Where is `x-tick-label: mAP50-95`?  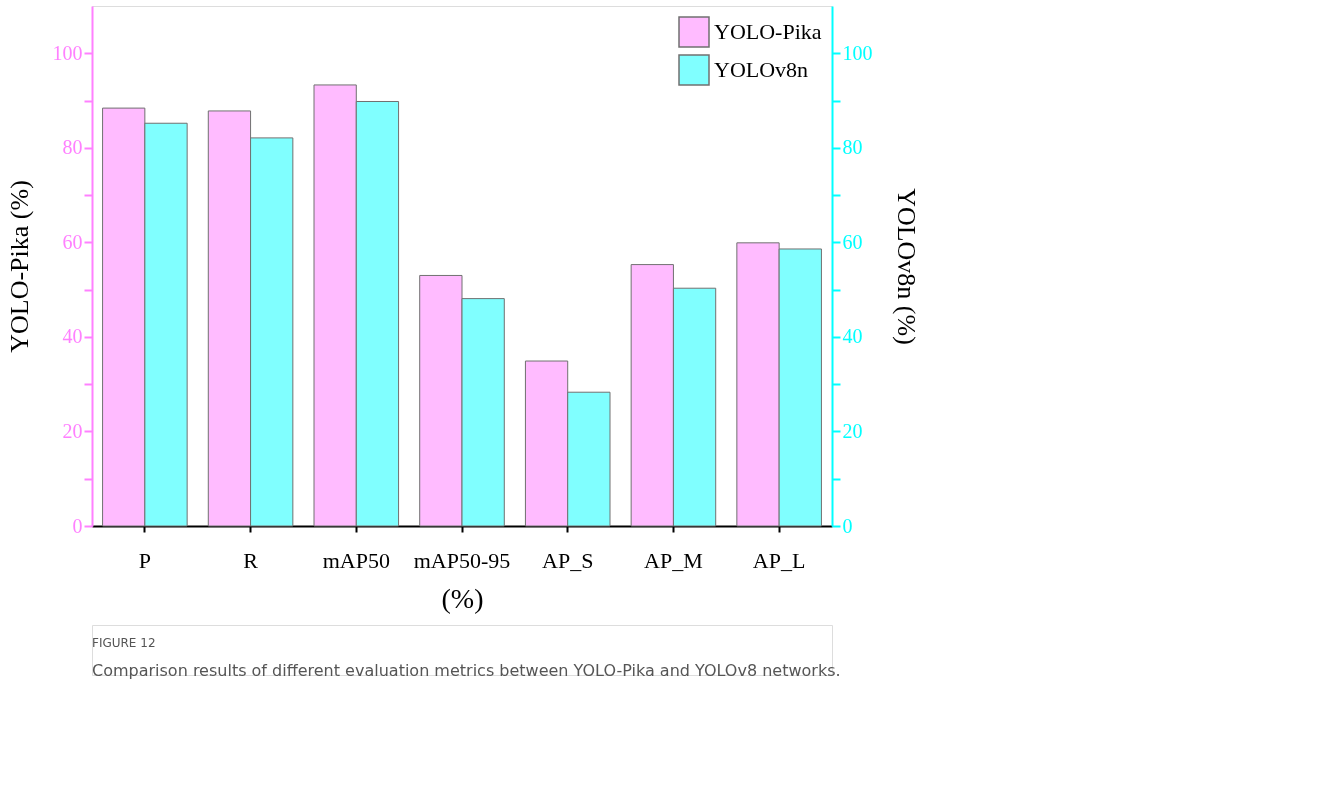
x-tick-label: mAP50-95 is located at coordinates (462, 560).